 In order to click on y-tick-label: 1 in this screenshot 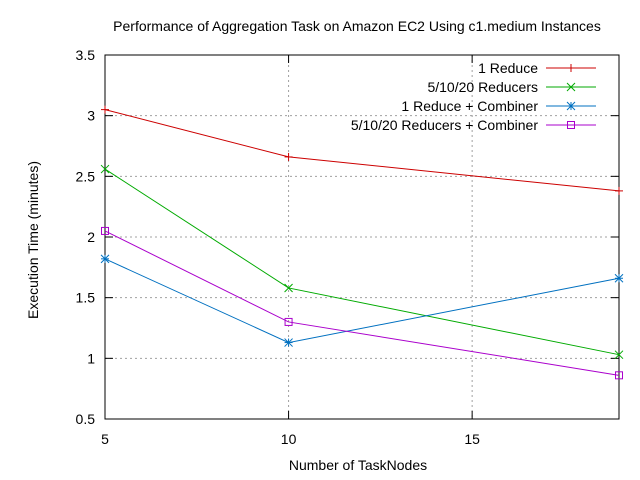, I will do `click(91, 358)`.